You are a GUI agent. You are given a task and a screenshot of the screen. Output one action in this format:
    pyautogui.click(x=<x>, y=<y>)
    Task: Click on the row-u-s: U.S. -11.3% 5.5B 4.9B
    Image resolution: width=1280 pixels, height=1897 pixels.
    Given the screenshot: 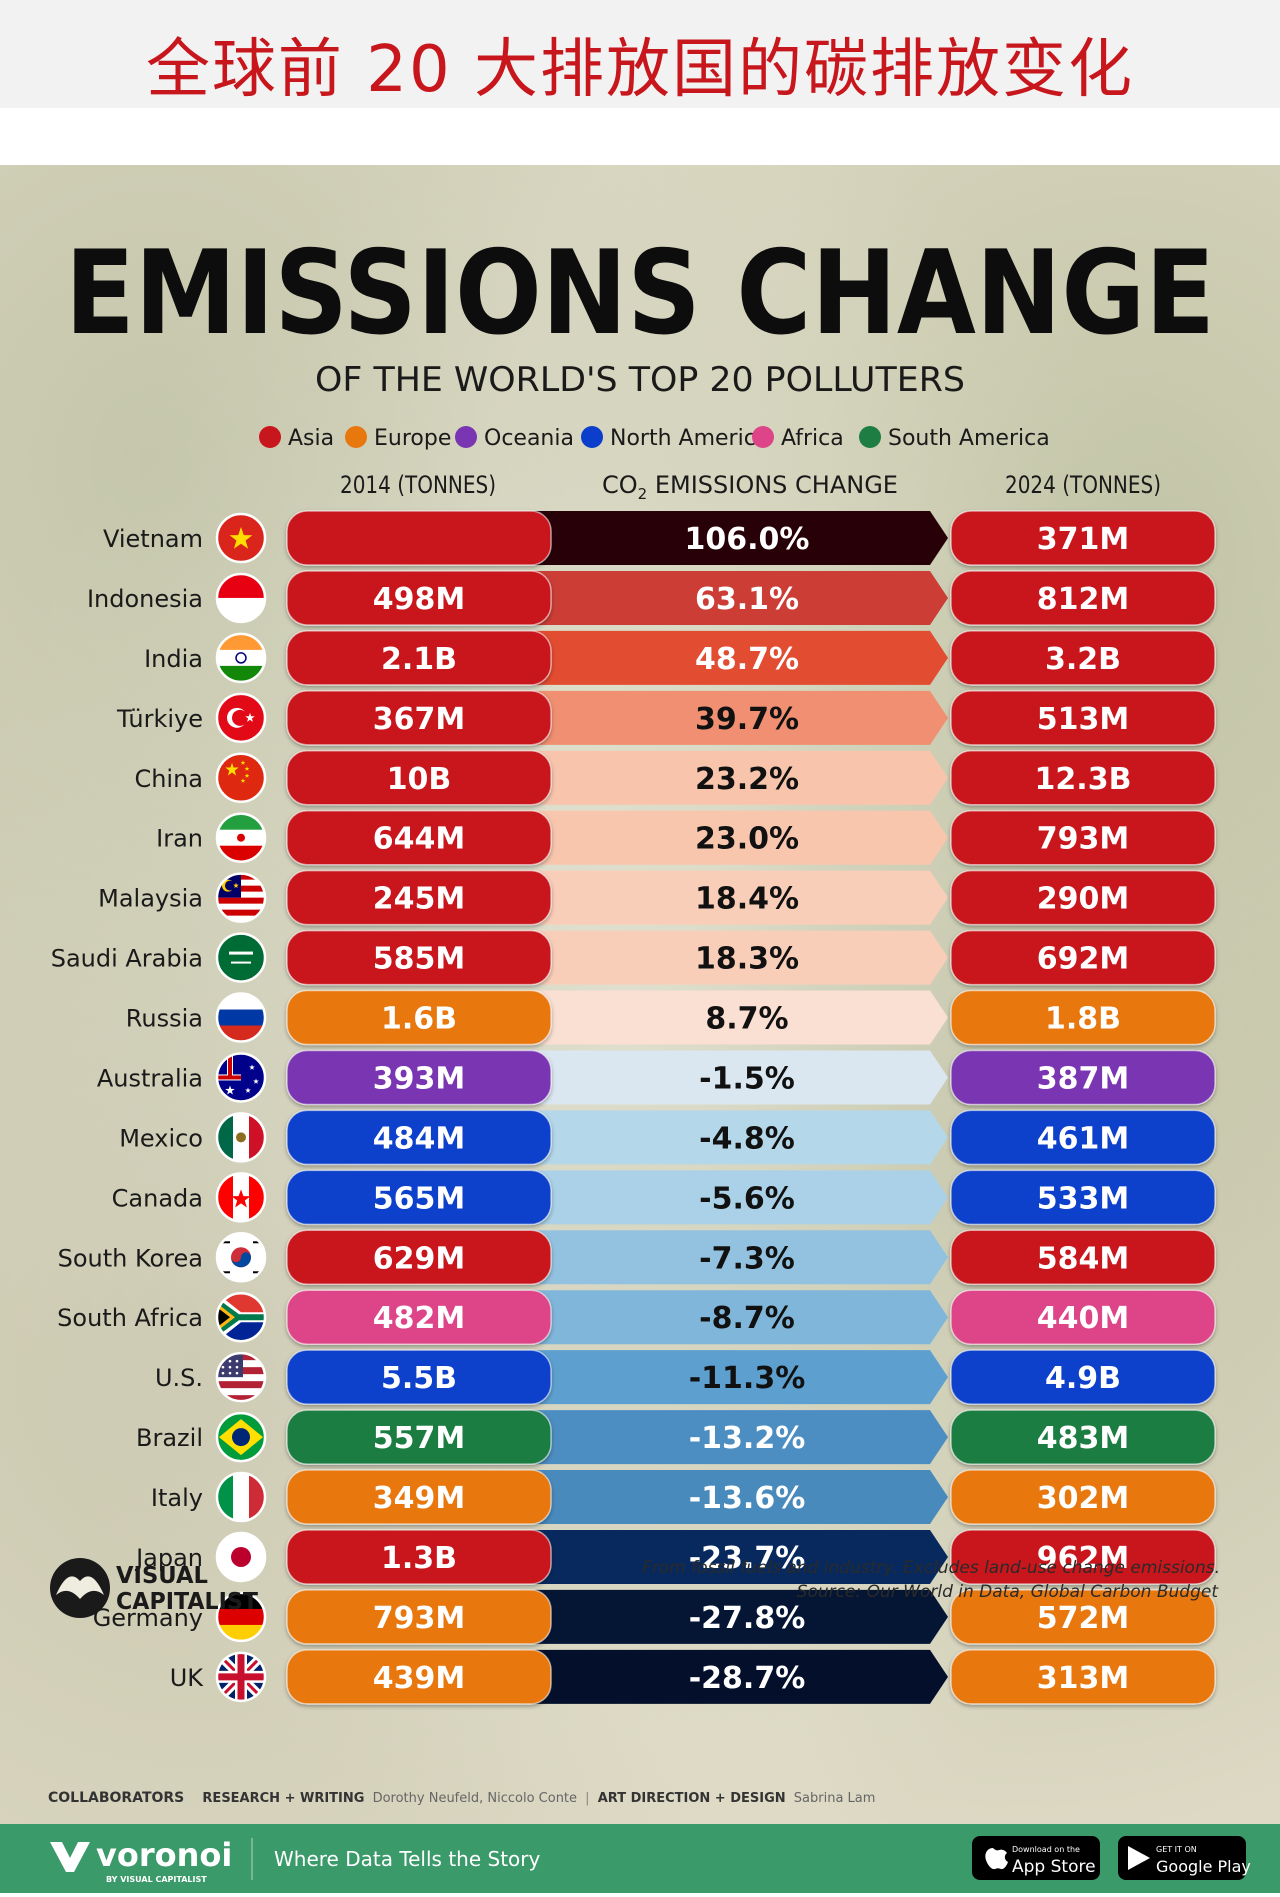 What is the action you would take?
    pyautogui.click(x=685, y=1377)
    